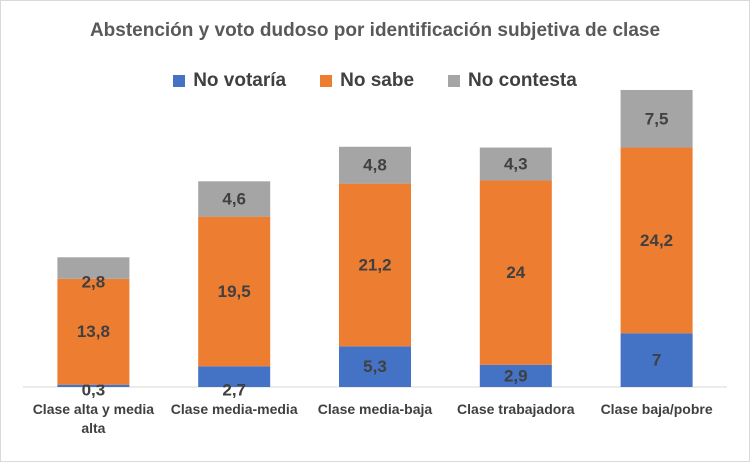 The image size is (750, 462). I want to click on legend-label-no-contesta: No contesta, so click(522, 80).